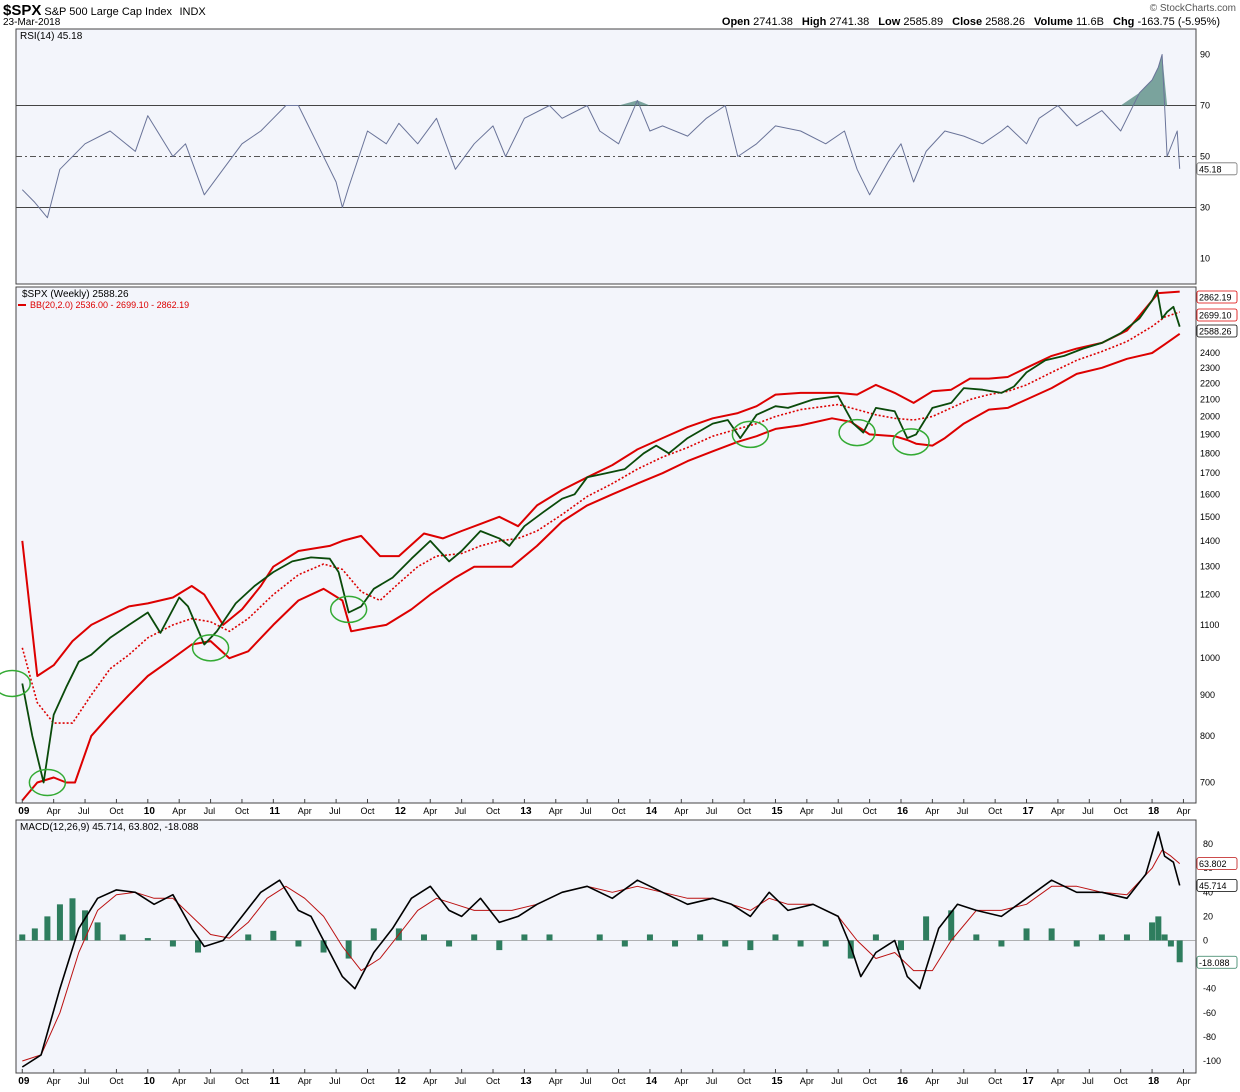  I want to click on rsi-tick-label: 90, so click(1205, 55).